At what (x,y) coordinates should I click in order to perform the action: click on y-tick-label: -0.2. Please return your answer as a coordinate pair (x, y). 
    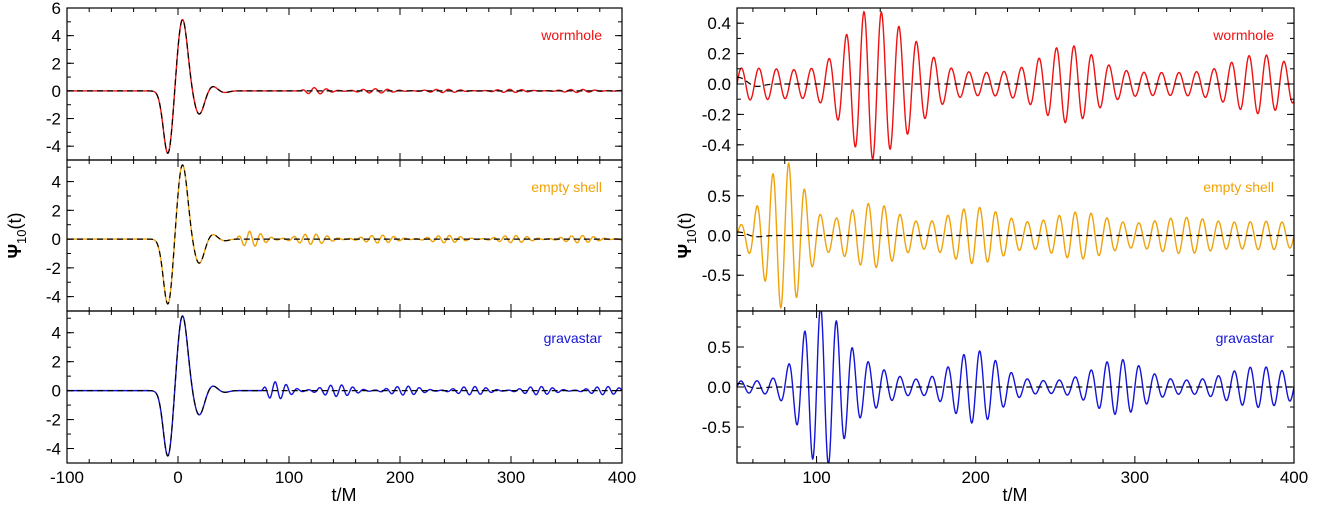
    Looking at the image, I should click on (716, 114).